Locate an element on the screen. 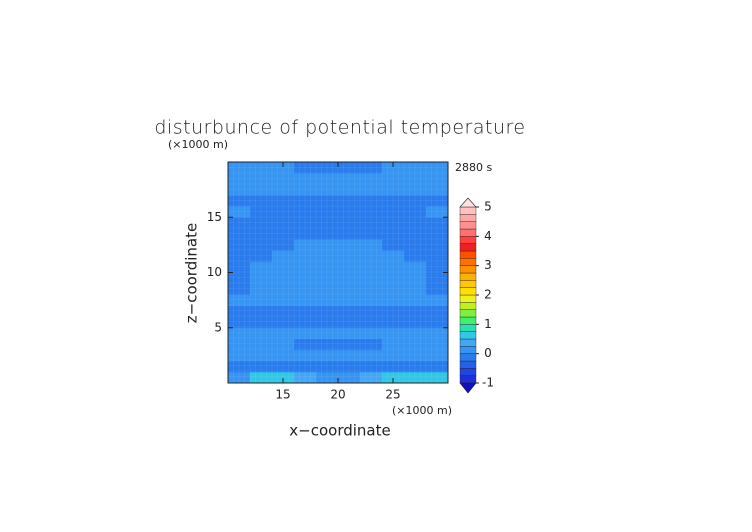 The width and height of the screenshot is (752, 532). colorbar-label: 4 is located at coordinates (488, 236).